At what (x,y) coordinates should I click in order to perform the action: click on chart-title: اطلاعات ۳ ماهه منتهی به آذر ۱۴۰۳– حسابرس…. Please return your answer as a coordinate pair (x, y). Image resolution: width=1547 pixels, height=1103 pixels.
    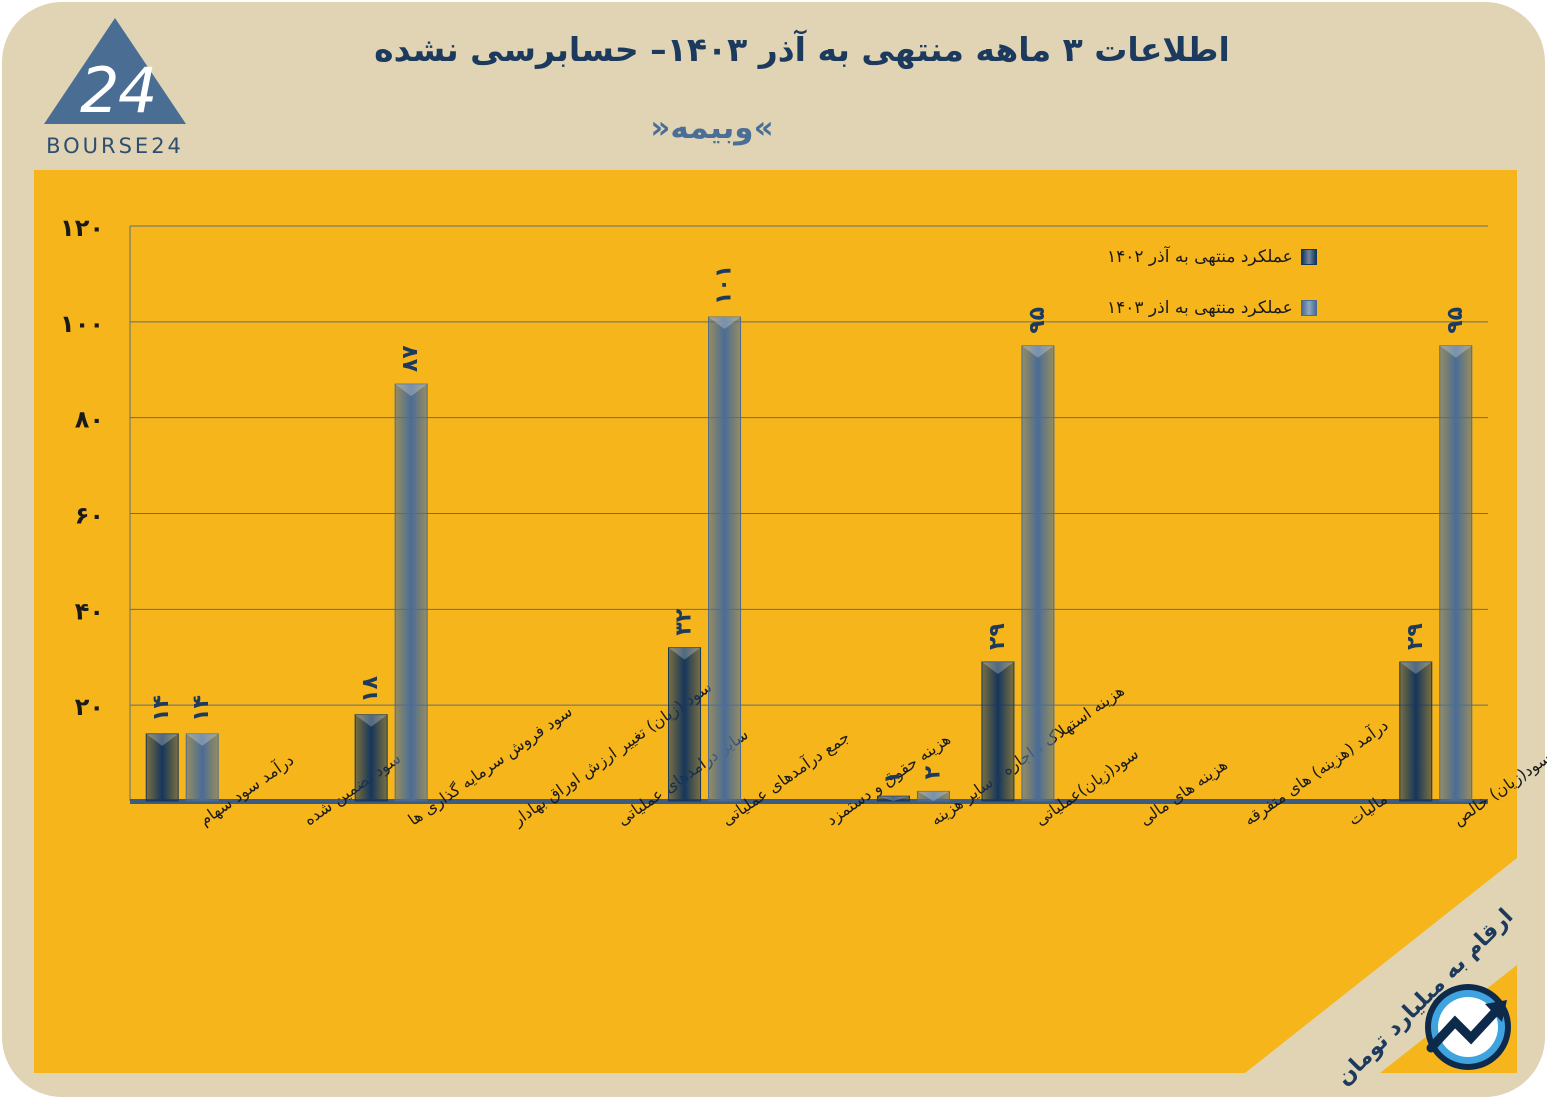
    Looking at the image, I should click on (802, 49).